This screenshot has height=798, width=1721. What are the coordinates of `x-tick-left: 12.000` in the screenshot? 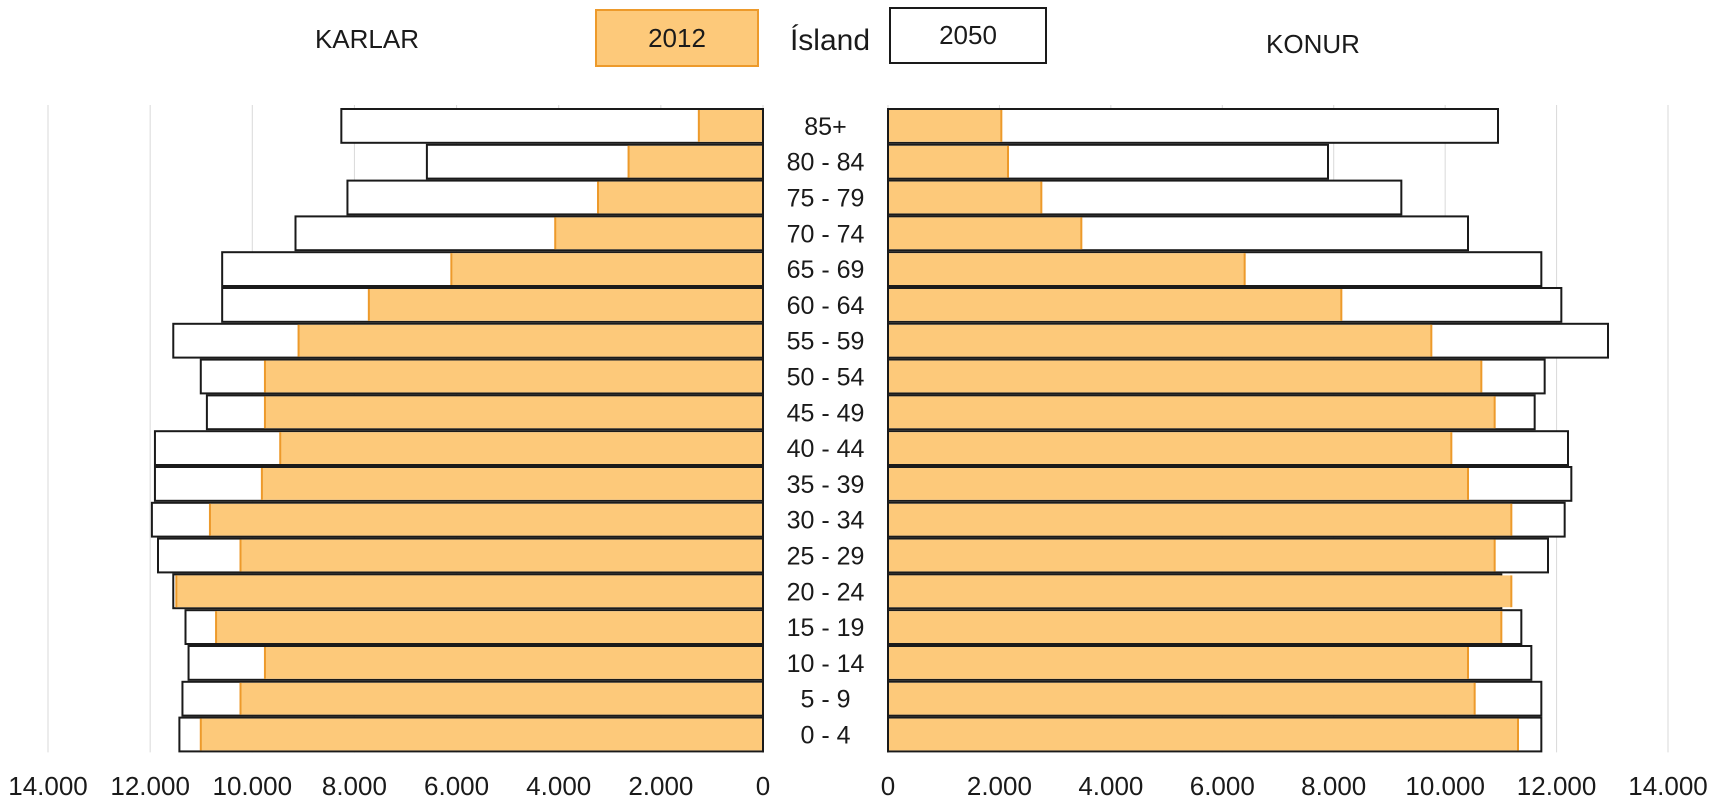 It's located at (150, 784).